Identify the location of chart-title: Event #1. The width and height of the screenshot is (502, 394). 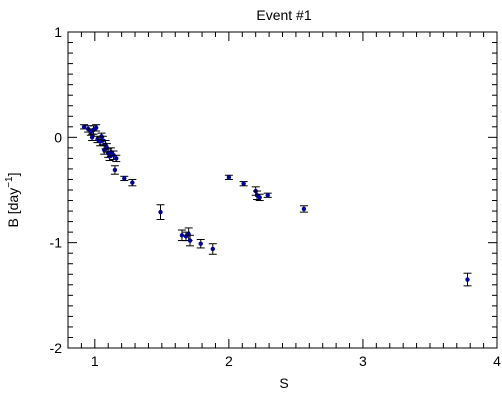
(283, 15).